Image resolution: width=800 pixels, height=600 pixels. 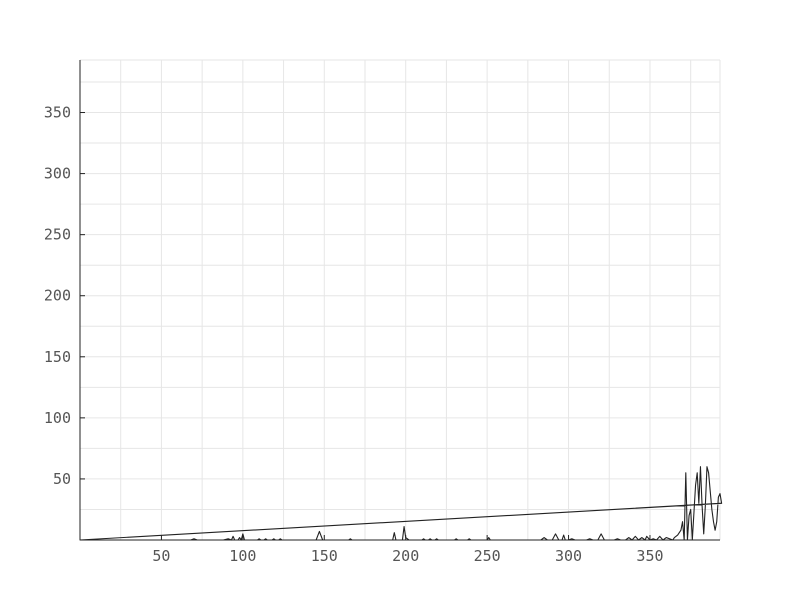 I want to click on y-tick-label: 300, so click(x=57, y=174).